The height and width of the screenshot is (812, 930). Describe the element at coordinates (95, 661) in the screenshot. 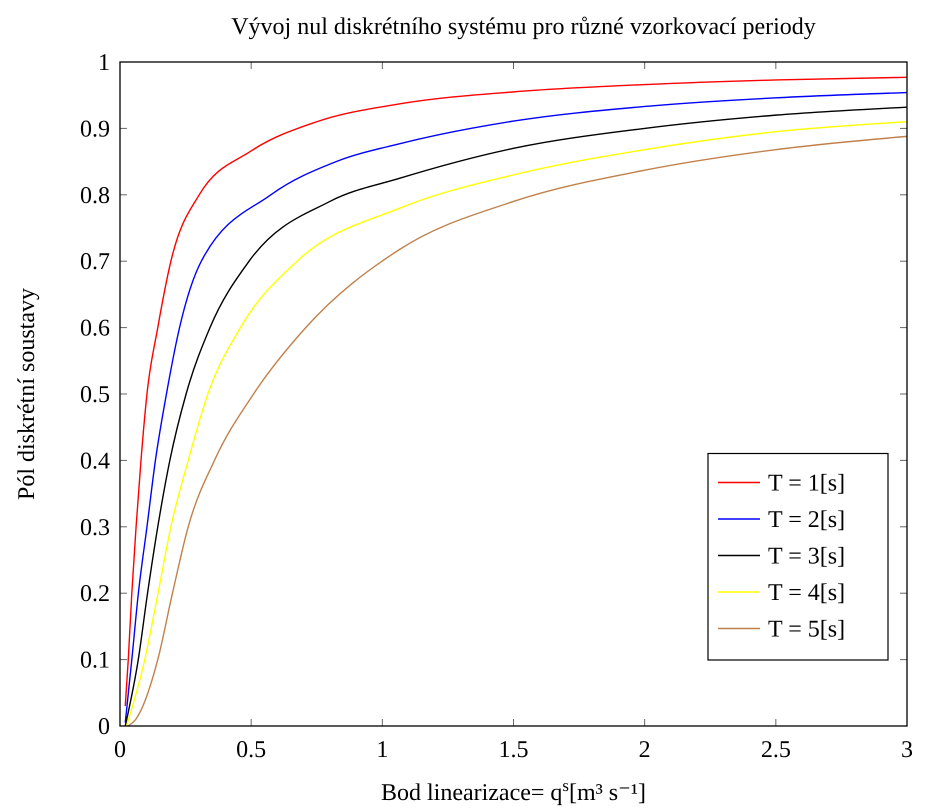

I see `y-tick-label: 0.1` at that location.